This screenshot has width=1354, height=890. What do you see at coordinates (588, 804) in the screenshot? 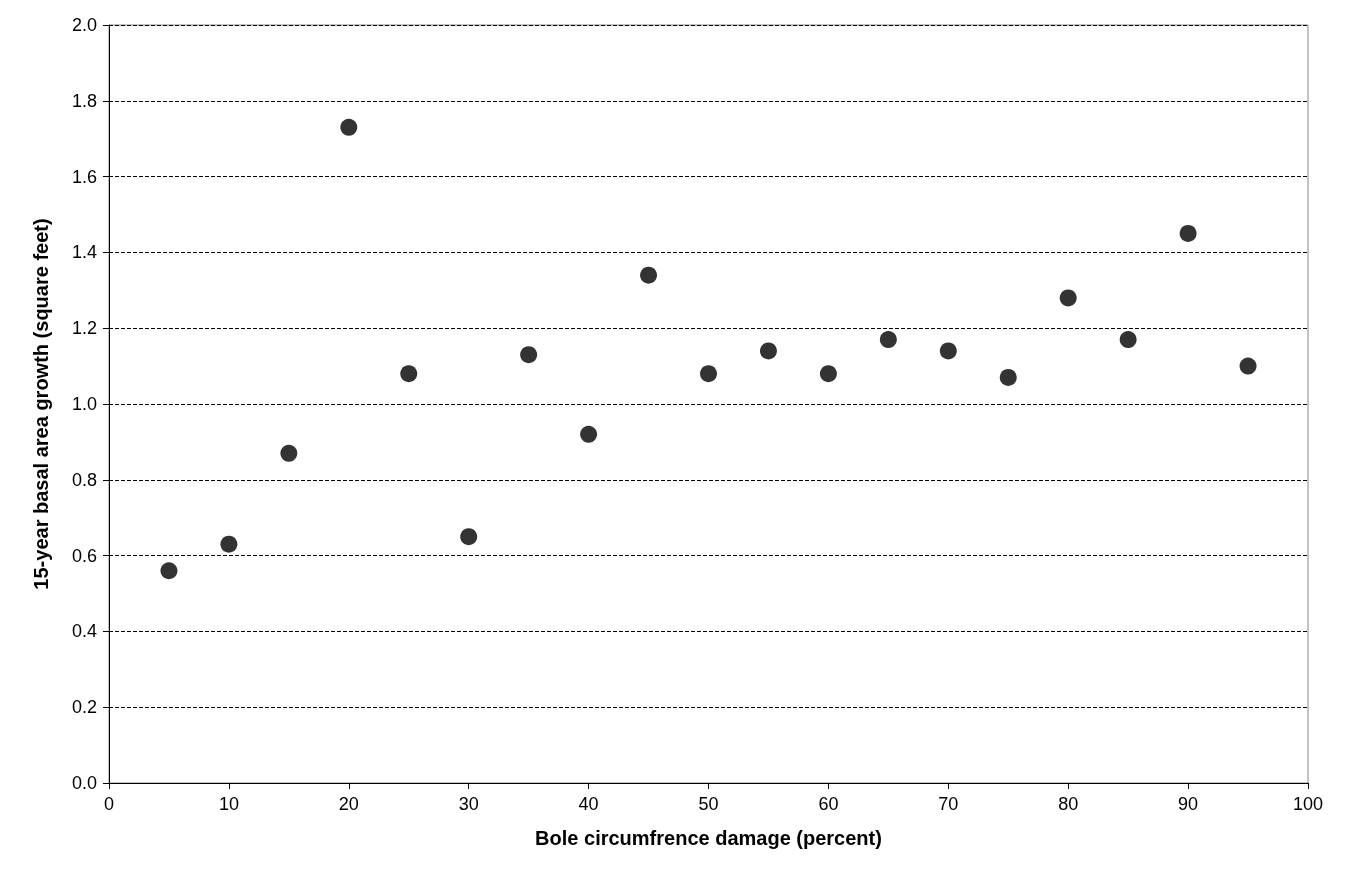
I see `x-tick-label: 40` at bounding box center [588, 804].